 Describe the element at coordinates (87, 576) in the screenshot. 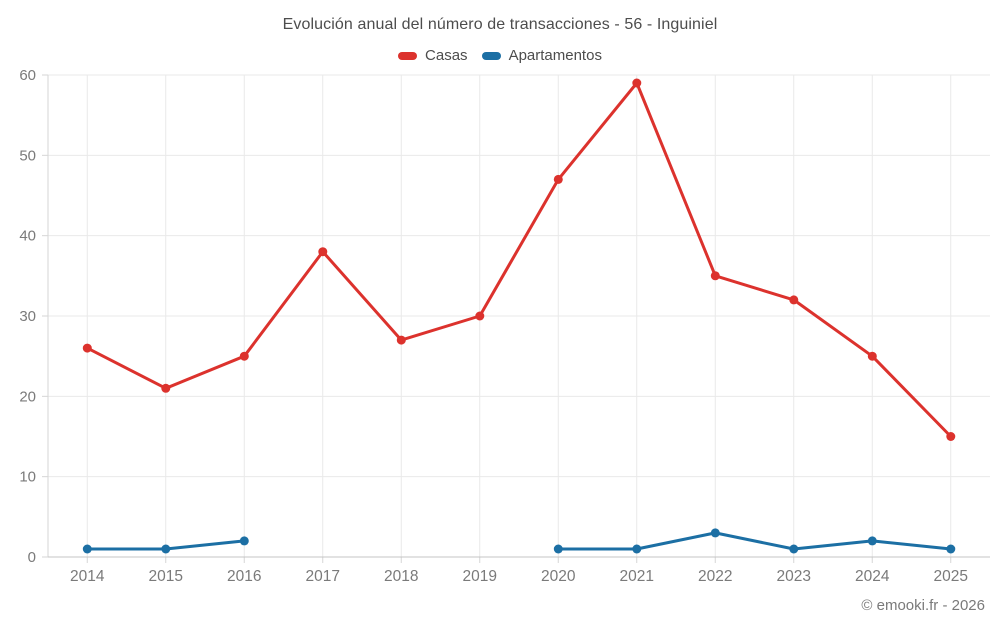

I see `x-tick-label: 2014` at that location.